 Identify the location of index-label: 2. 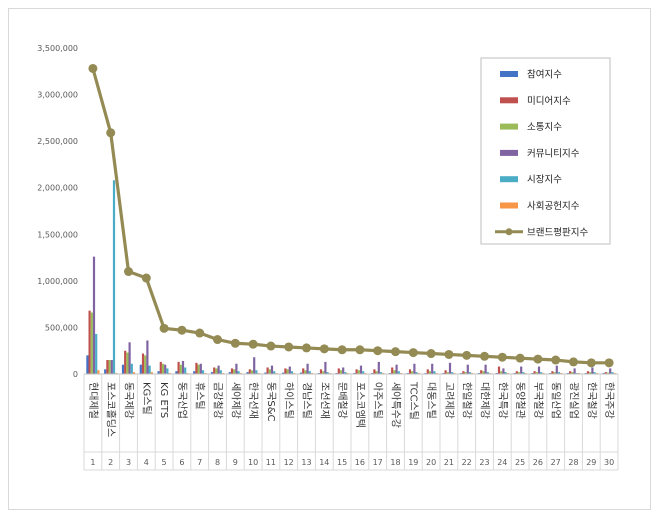
(110, 462).